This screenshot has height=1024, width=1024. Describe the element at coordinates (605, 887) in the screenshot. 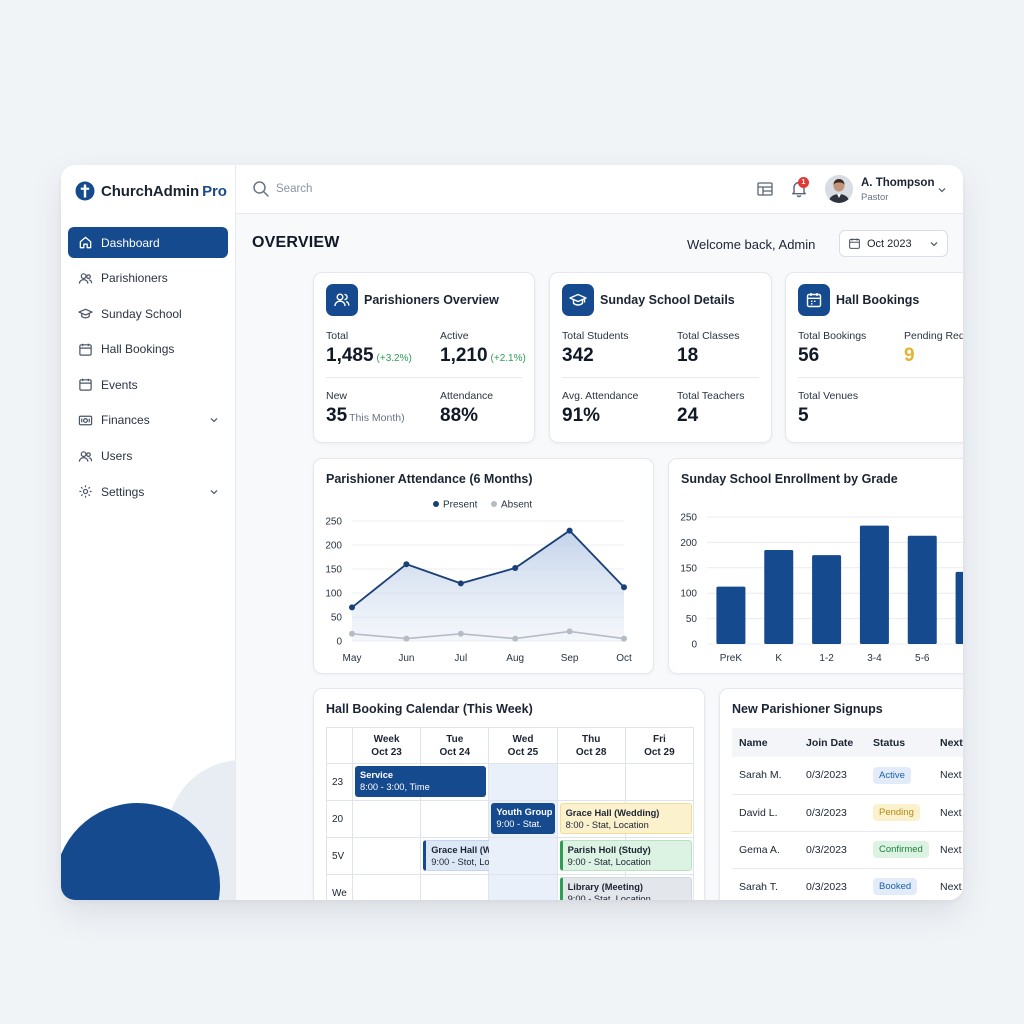

I see `event-title: Library (Meeting)` at that location.